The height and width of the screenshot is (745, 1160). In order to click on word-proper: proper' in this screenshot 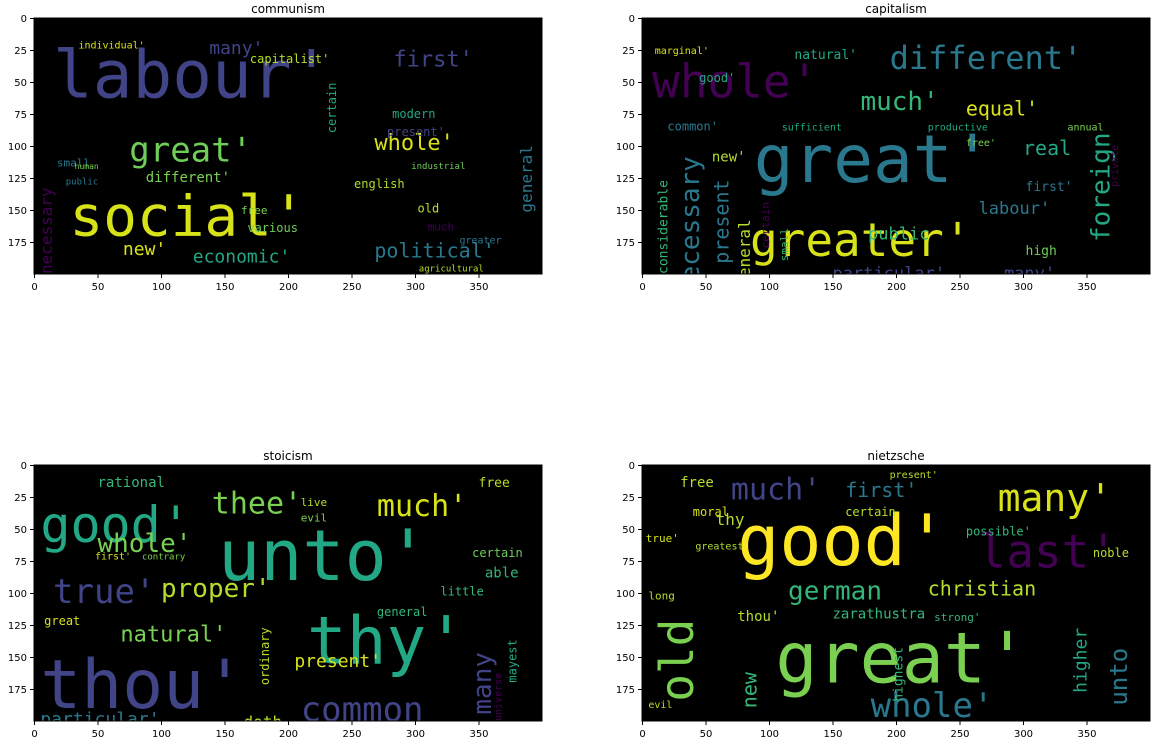, I will do `click(216, 589)`.